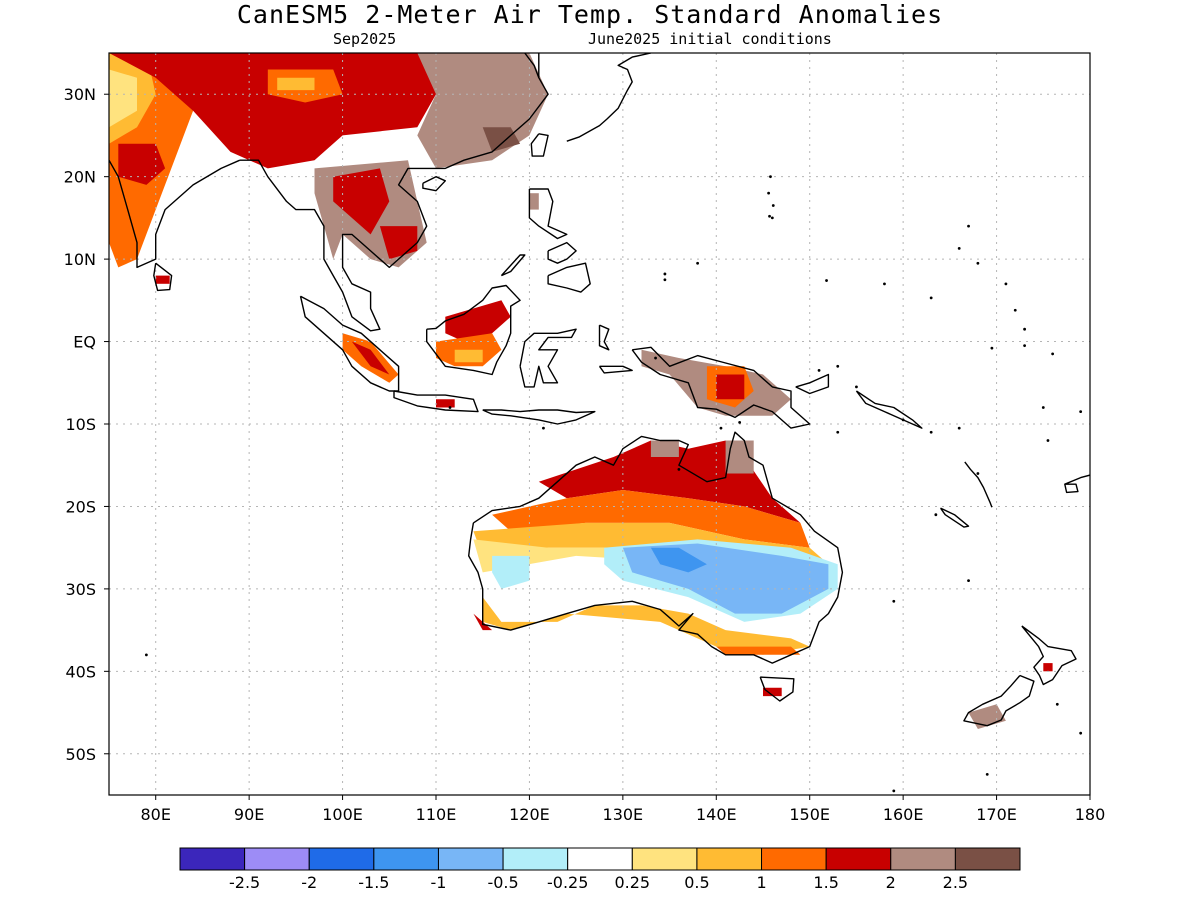 This screenshot has width=1200, height=900. Describe the element at coordinates (529, 814) in the screenshot. I see `lon-tick-label: 120E` at that location.